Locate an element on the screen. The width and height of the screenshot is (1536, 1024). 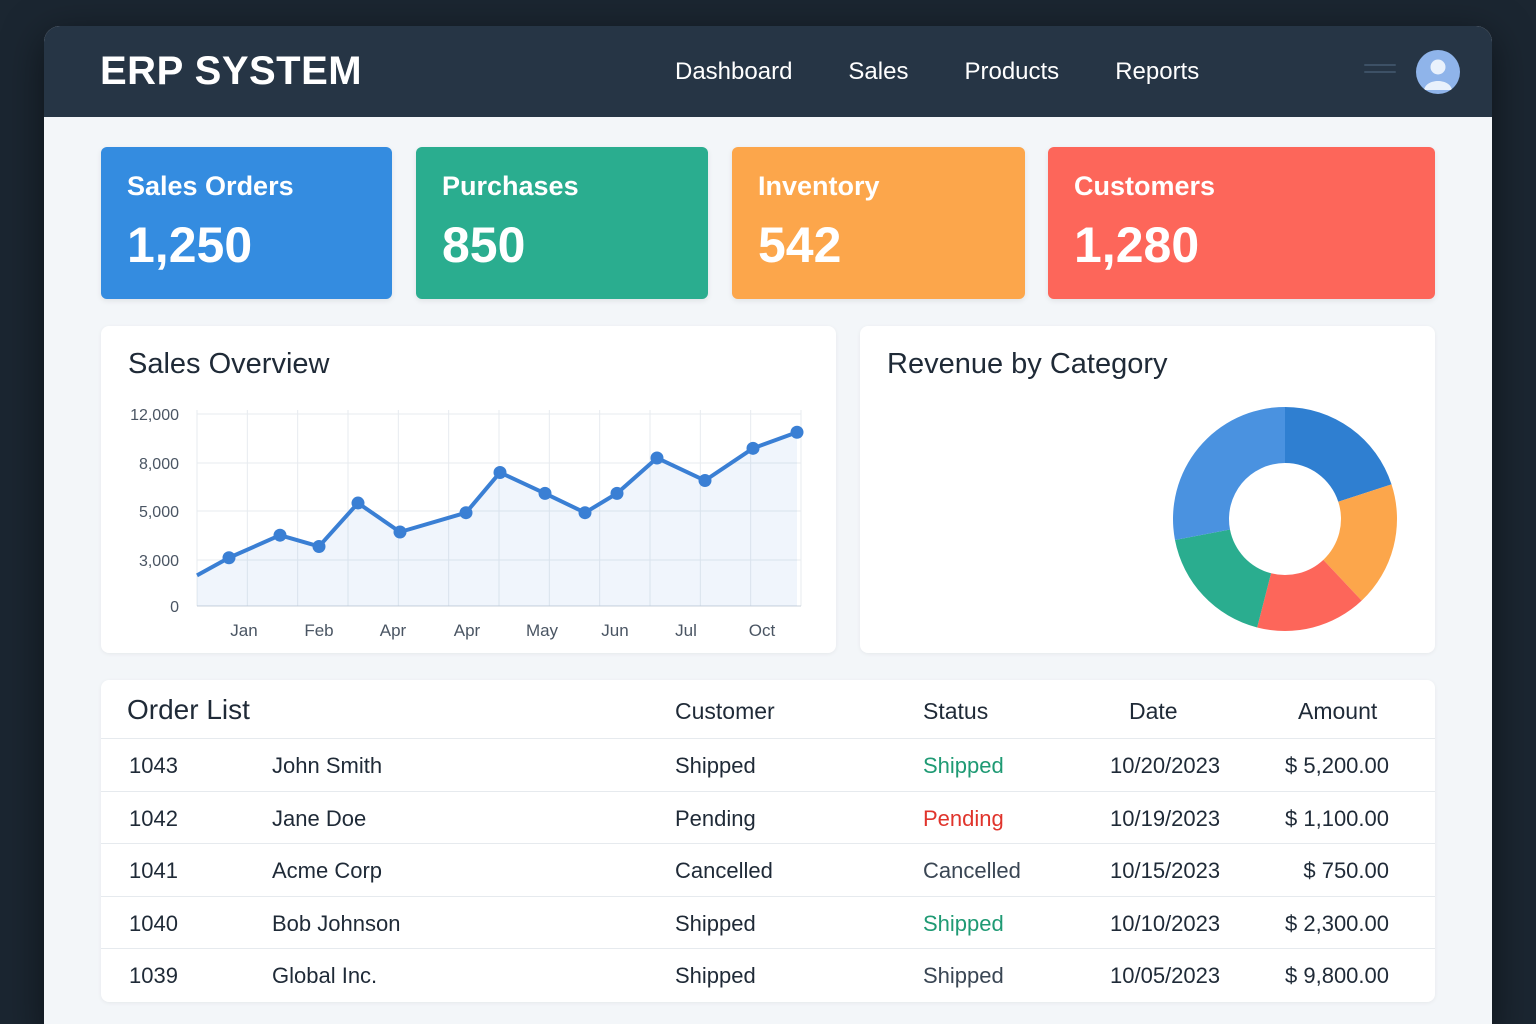
user-avatar-icon is located at coordinates (1438, 72).